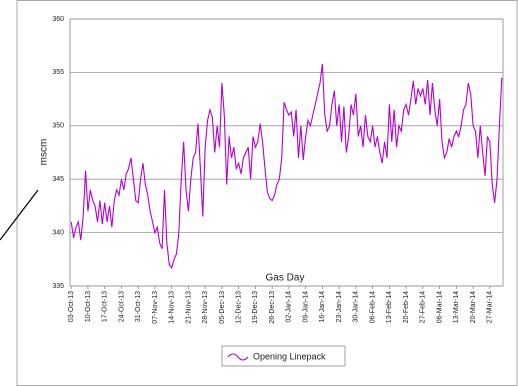 This screenshot has height=386, width=518. What do you see at coordinates (19, 215) in the screenshot?
I see `decorative-line` at bounding box center [19, 215].